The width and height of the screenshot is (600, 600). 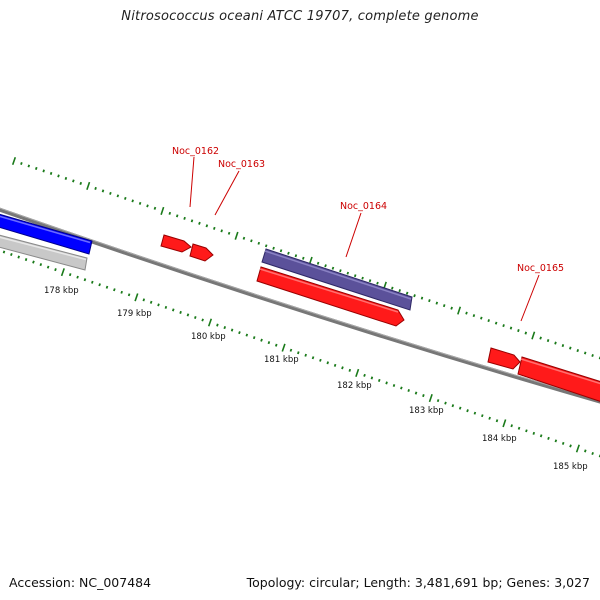 I want to click on gene-label-noc-0162: Noc_0162, so click(x=195, y=151).